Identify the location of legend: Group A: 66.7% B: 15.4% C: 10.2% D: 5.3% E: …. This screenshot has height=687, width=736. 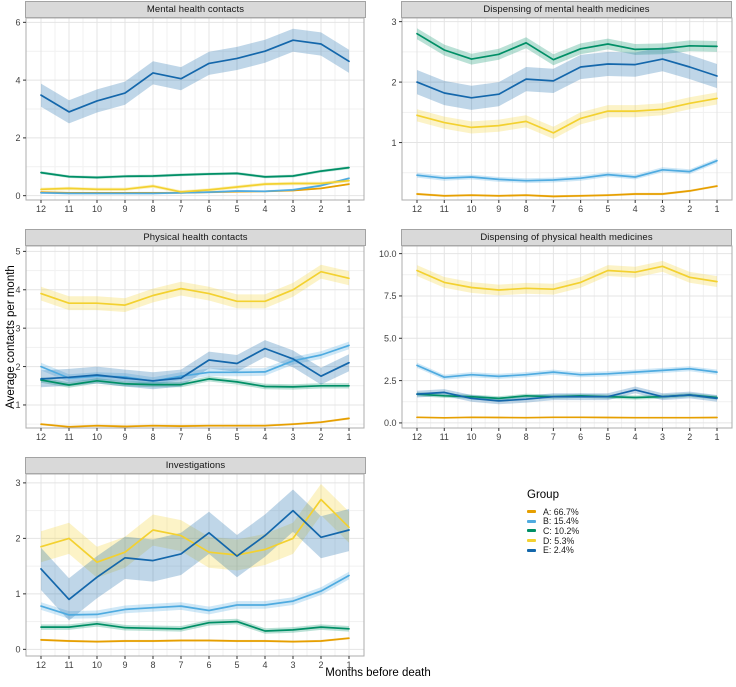
(592, 522).